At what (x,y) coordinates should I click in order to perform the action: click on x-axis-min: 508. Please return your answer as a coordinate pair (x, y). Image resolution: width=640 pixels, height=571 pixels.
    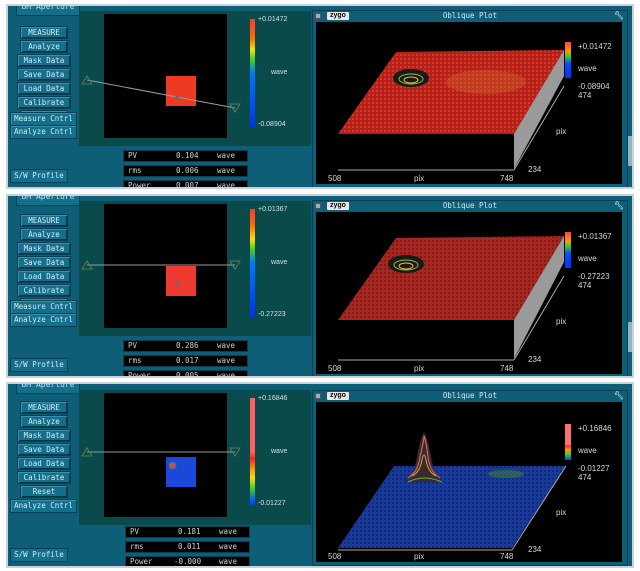
    Looking at the image, I should click on (335, 178).